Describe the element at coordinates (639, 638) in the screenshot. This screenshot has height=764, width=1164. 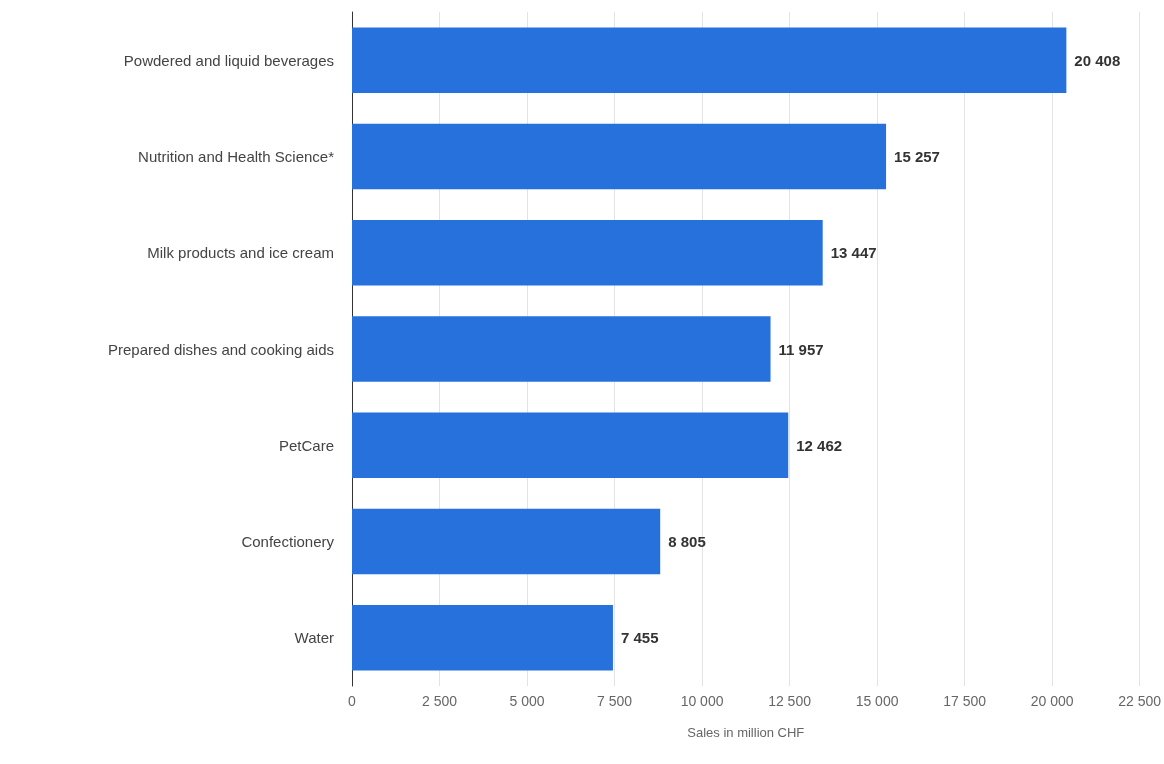
I see `data-label: 7 455` at that location.